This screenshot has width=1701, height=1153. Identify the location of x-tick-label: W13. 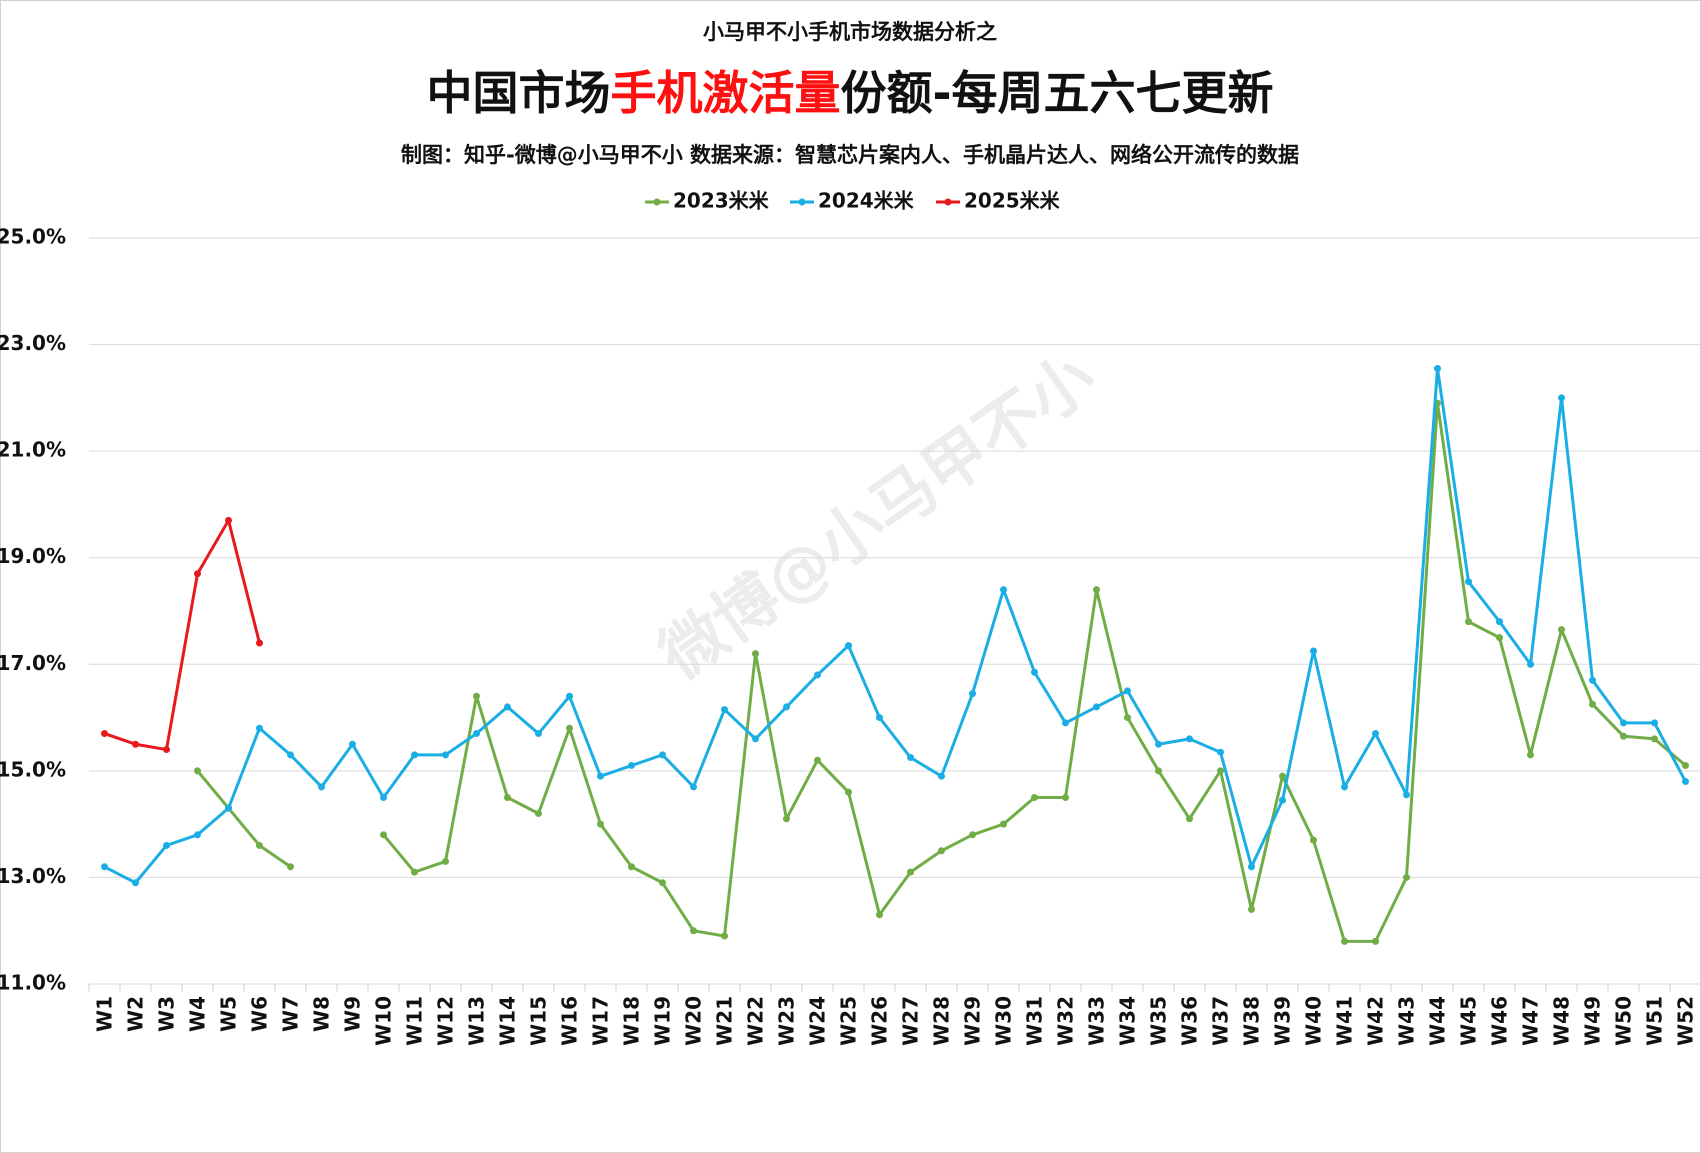
(477, 1021).